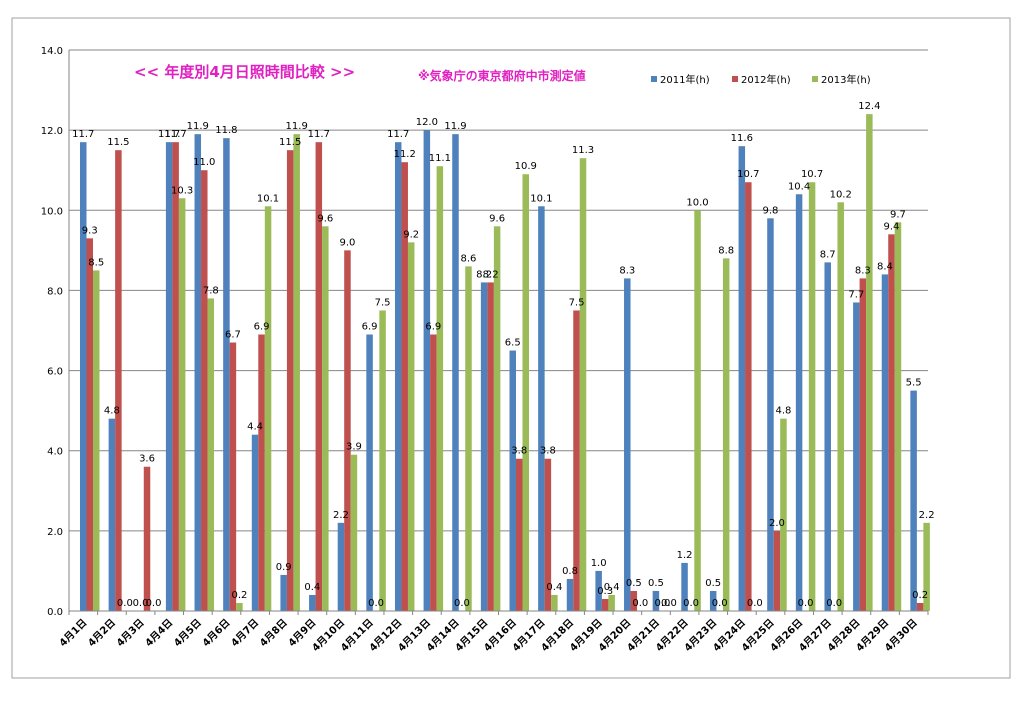 This screenshot has width=1024, height=728. Describe the element at coordinates (90, 230) in the screenshot. I see `data-label: 9.3` at that location.